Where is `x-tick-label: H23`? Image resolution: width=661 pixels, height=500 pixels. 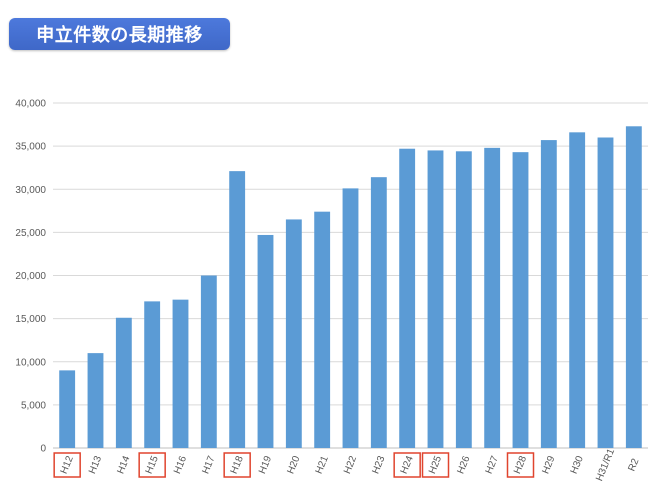 x-tick-label: H23 is located at coordinates (378, 465).